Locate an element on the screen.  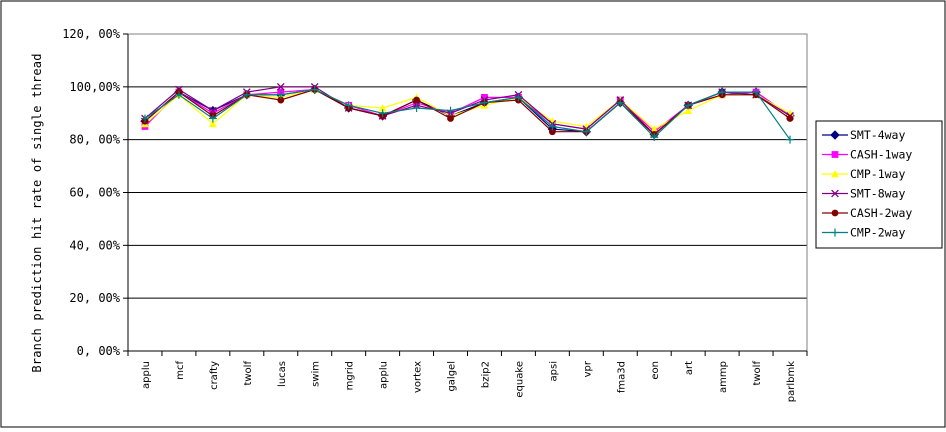
legend-entry: CMP-2way is located at coordinates (863, 233).